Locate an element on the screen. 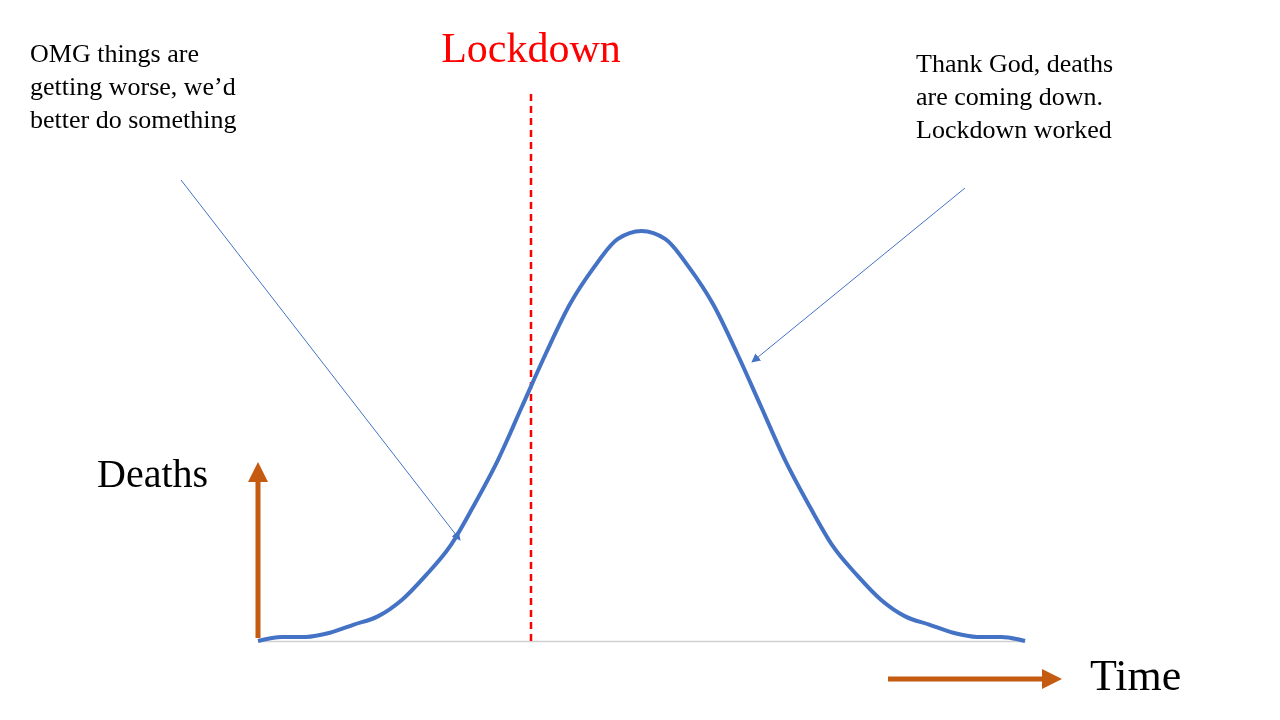 Image resolution: width=1280 pixels, height=720 pixels. x-axis-title: Time is located at coordinates (1136, 675).